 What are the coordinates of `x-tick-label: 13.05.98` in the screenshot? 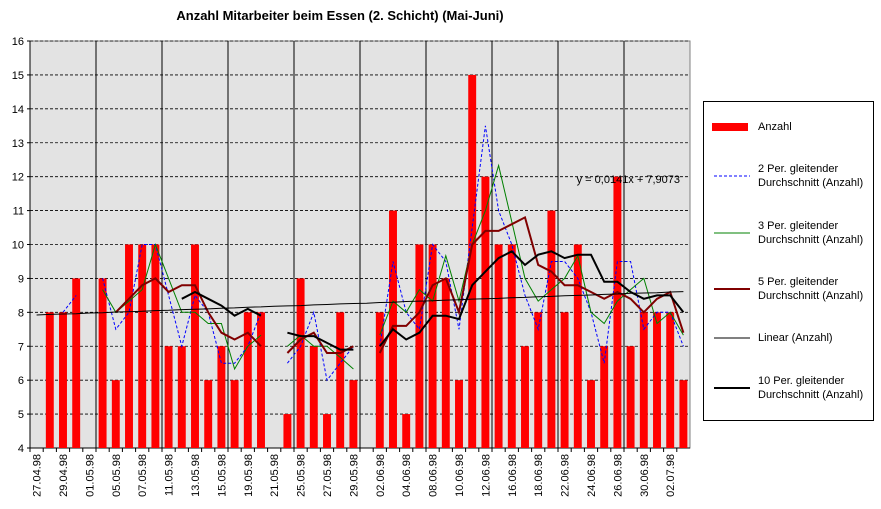 It's located at (196, 475).